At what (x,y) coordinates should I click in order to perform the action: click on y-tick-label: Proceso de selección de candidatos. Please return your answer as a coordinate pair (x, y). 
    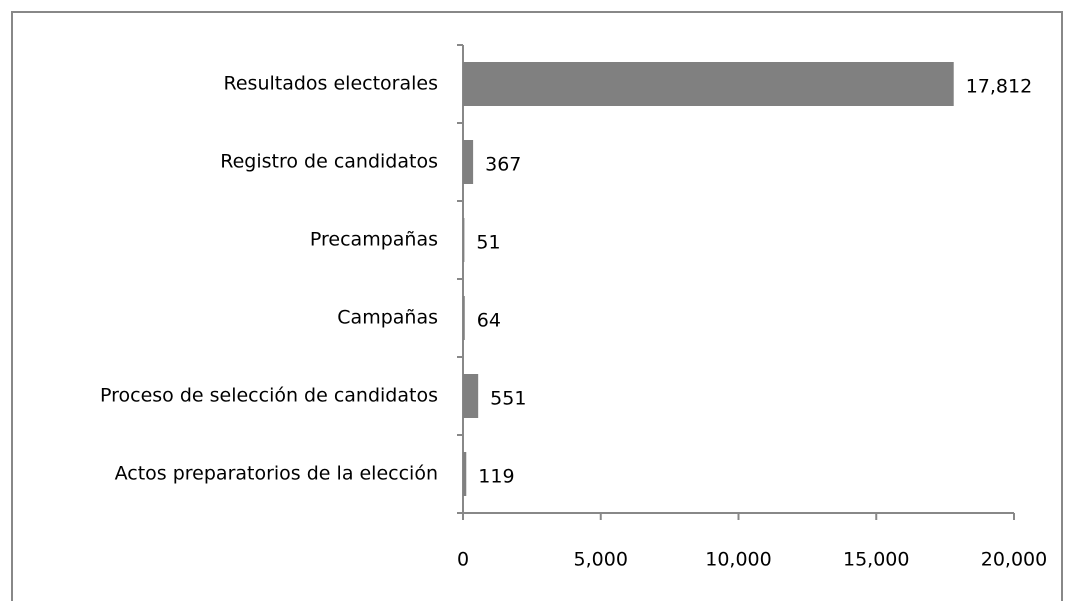
    Looking at the image, I should click on (269, 396).